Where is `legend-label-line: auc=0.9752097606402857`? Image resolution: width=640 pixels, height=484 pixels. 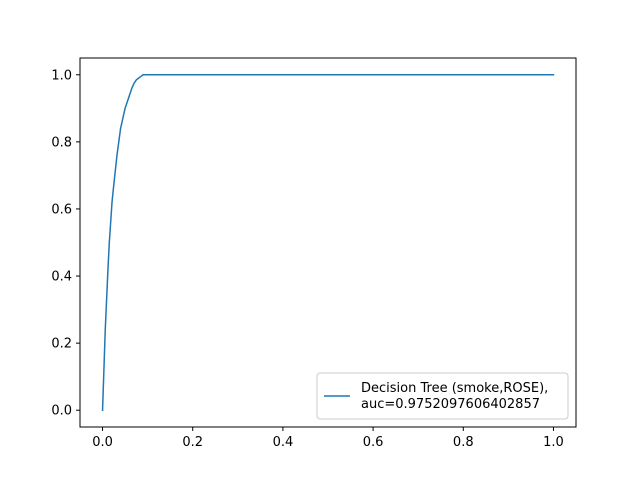
legend-label-line: auc=0.9752097606402857 is located at coordinates (450, 404).